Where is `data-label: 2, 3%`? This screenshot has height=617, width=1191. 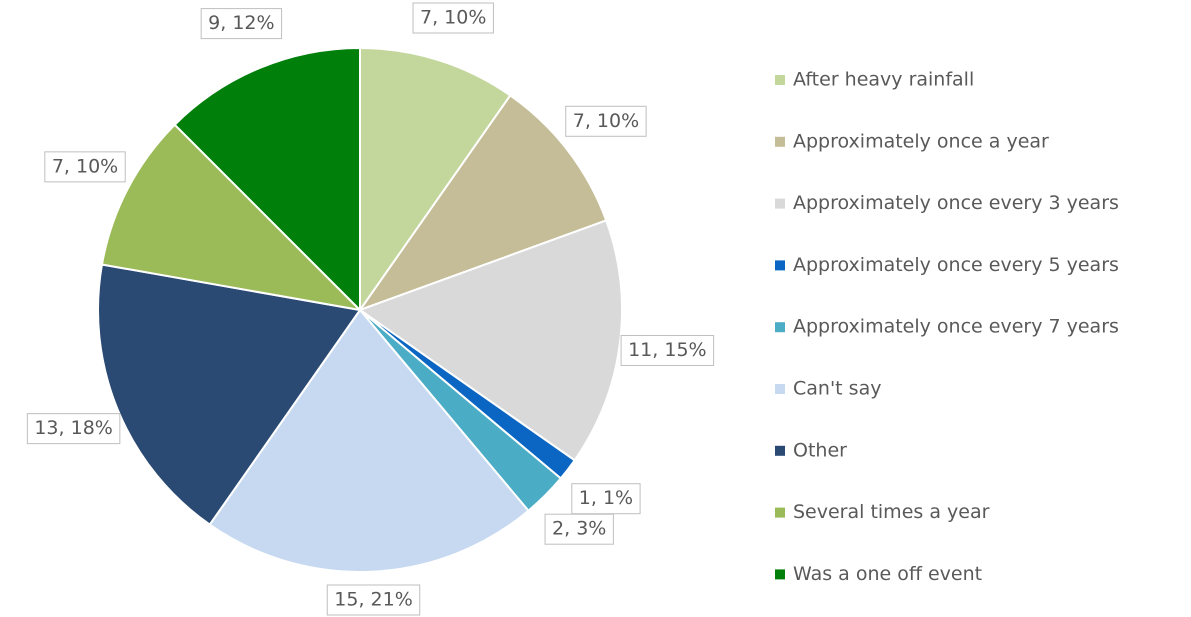
data-label: 2, 3% is located at coordinates (579, 529).